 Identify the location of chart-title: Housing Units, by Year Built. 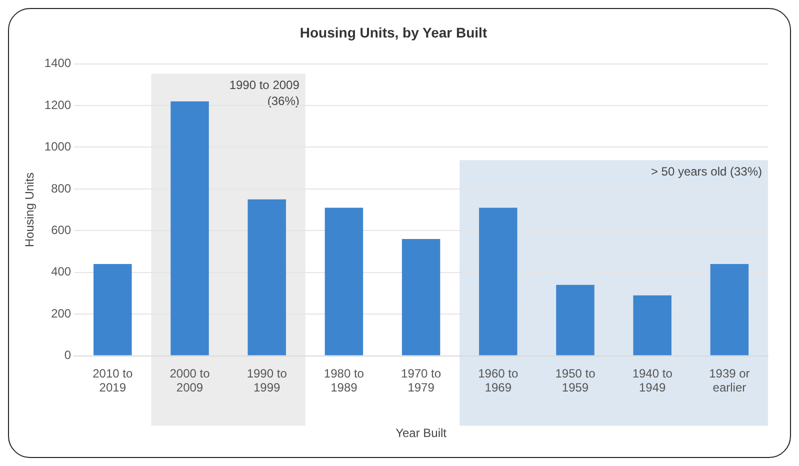
(394, 32).